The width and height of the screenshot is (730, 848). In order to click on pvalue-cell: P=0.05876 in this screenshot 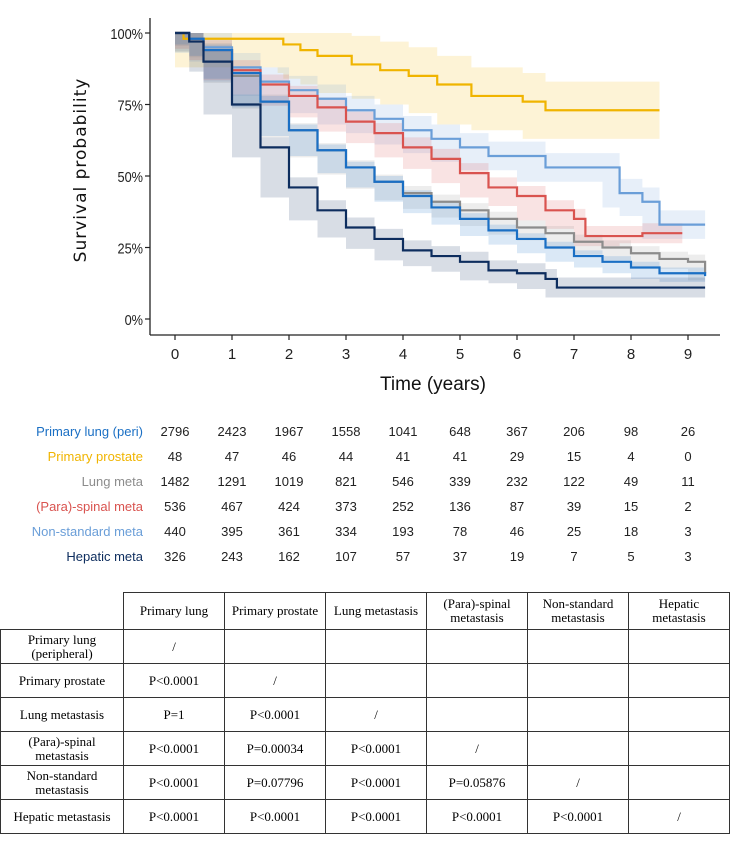, I will do `click(477, 782)`.